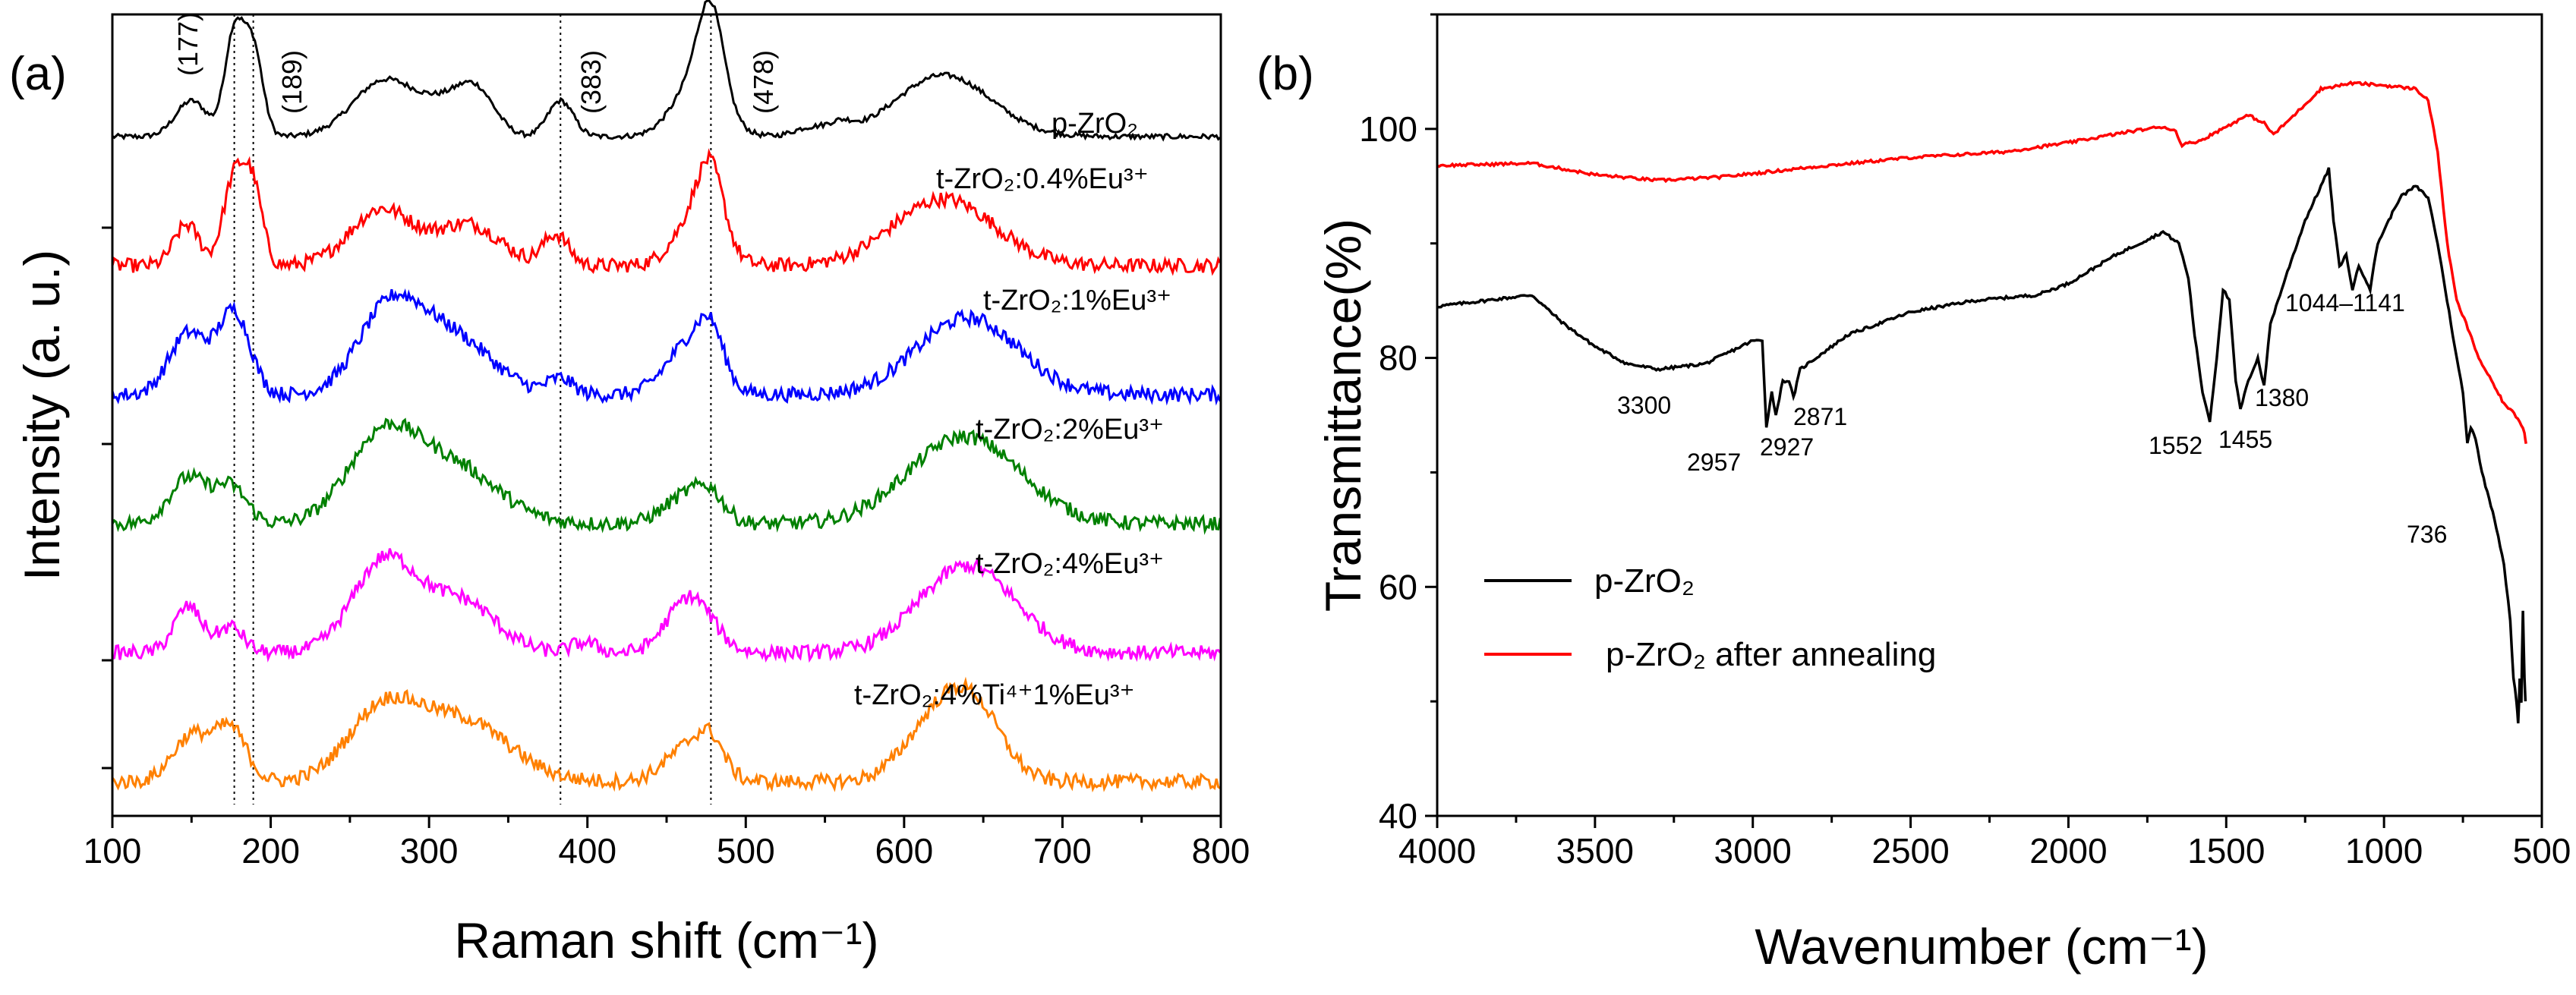 This screenshot has width=2576, height=995. What do you see at coordinates (1595, 851) in the screenshot?
I see `x-tick-label-b-3500: 3500` at bounding box center [1595, 851].